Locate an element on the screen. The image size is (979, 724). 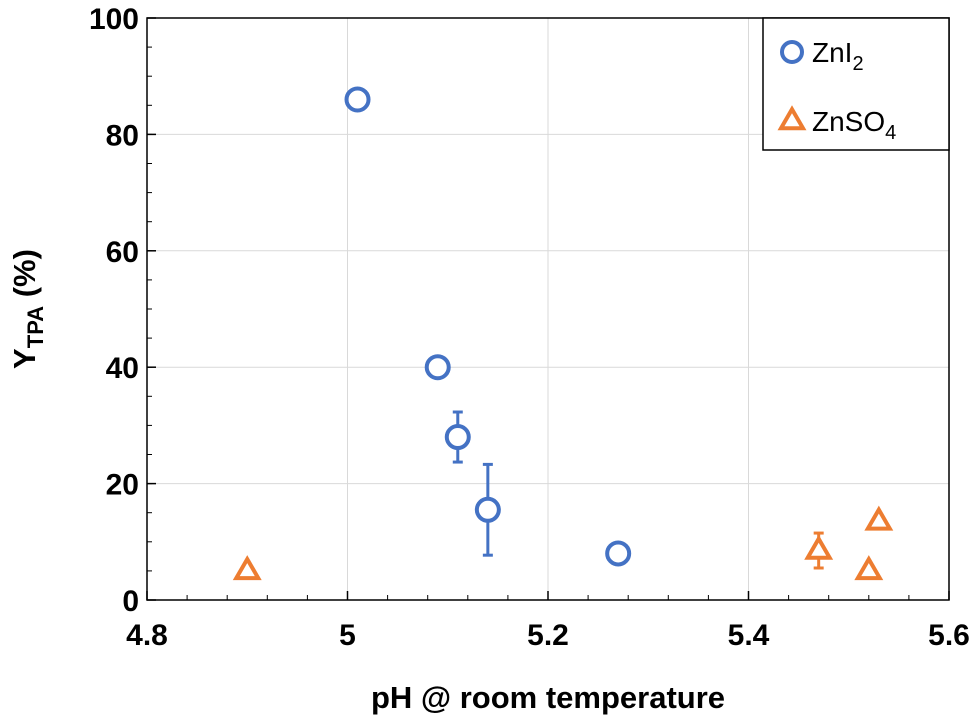
x-tick-label: 4.8 is located at coordinates (147, 635).